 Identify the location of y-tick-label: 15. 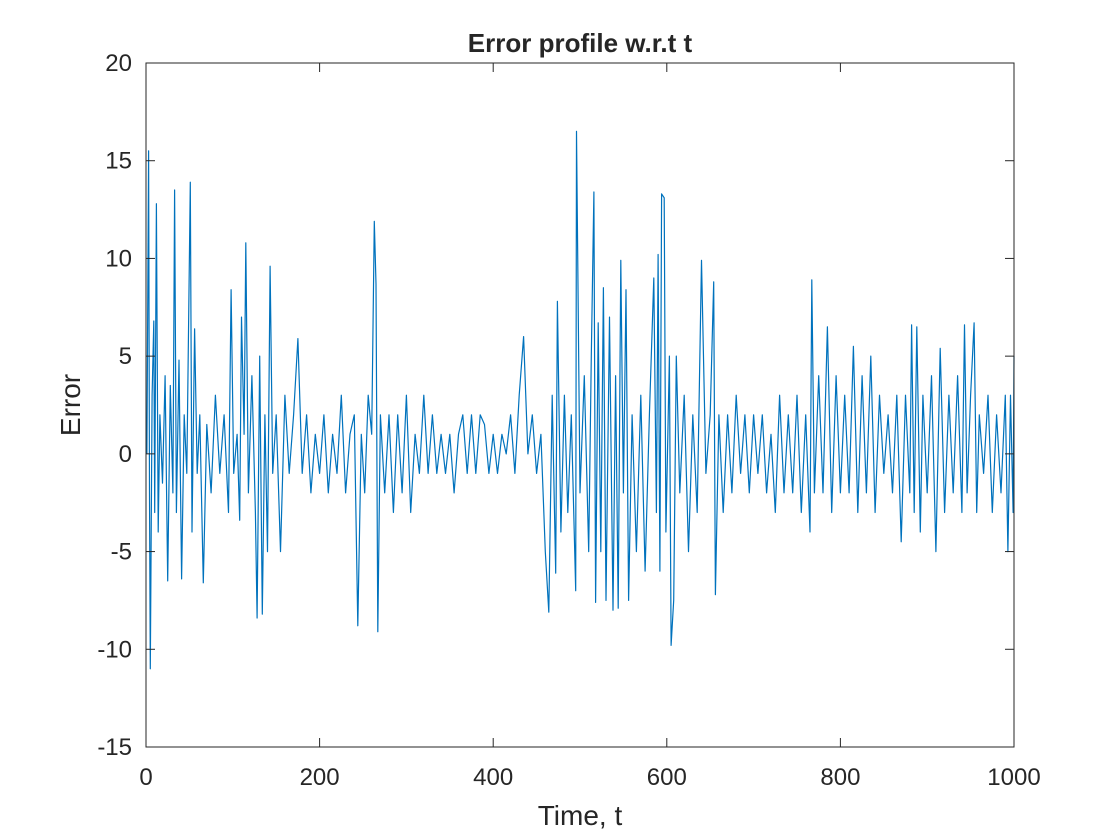
(118, 161).